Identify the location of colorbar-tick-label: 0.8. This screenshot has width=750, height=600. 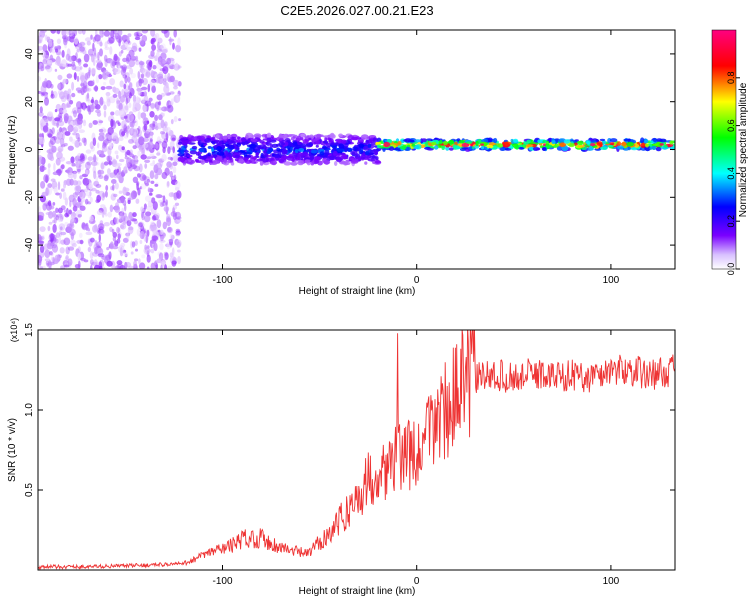
(731, 78).